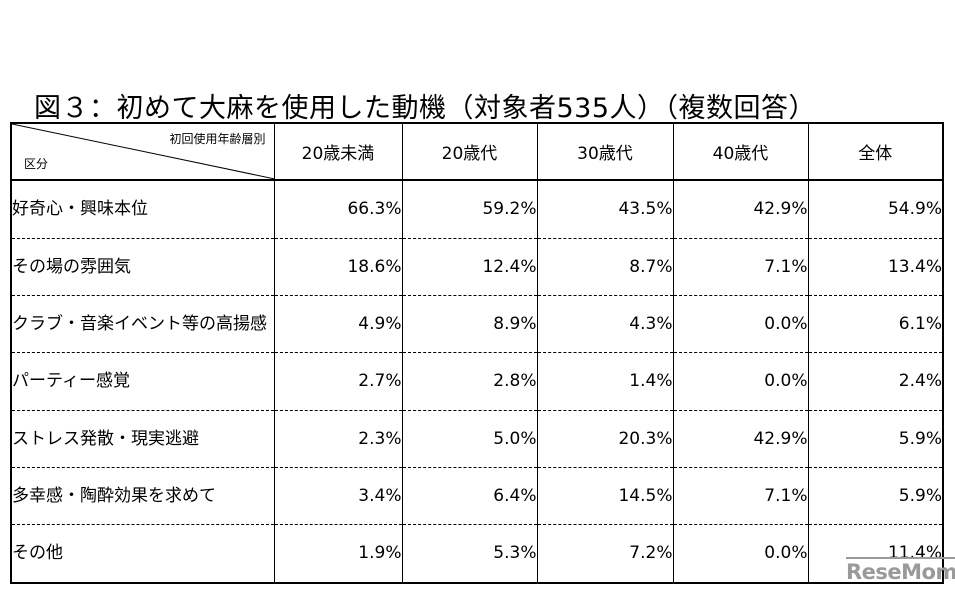  I want to click on table-cell: 18.6%, so click(337, 267).